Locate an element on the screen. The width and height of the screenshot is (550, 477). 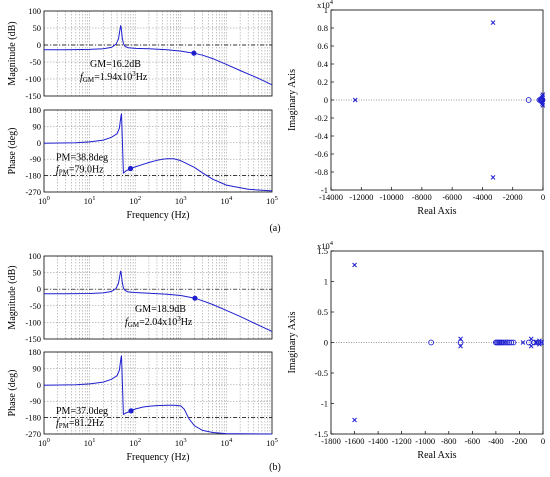
x-tick-label: -8000 is located at coordinates (422, 197).